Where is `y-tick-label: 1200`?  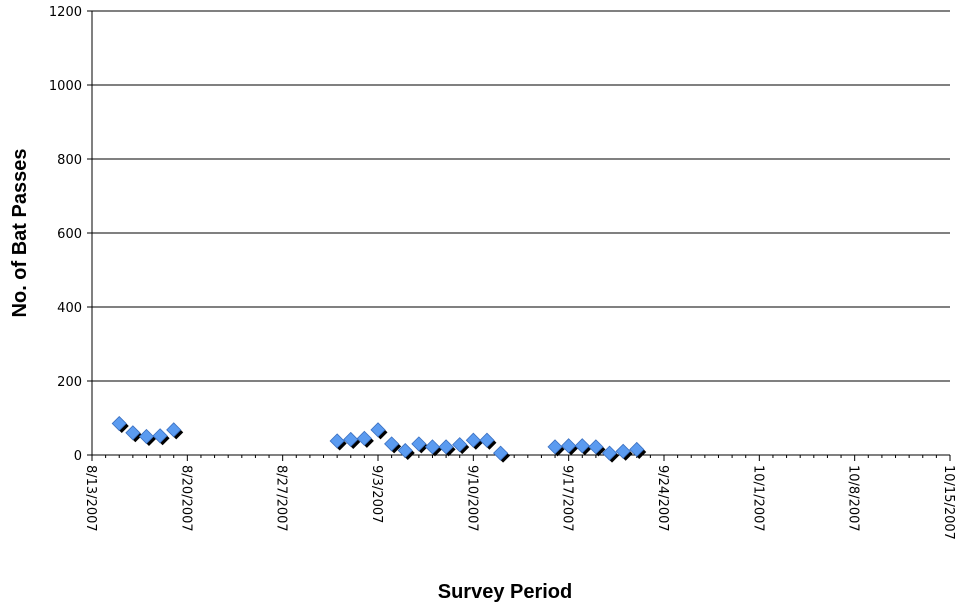 y-tick-label: 1200 is located at coordinates (65, 12).